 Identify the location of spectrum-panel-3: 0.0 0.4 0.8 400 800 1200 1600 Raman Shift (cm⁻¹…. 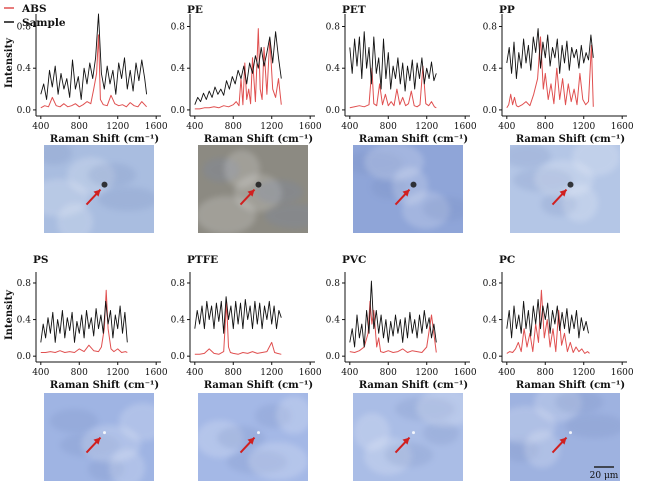
(558, 74).